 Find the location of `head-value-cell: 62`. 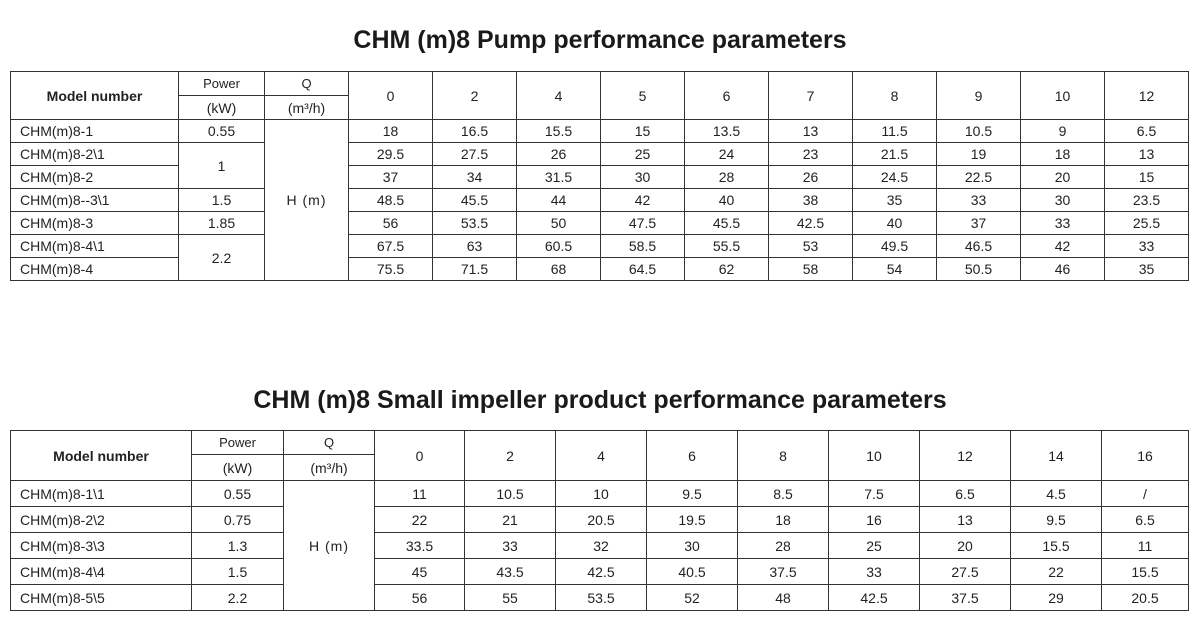

head-value-cell: 62 is located at coordinates (726, 269).